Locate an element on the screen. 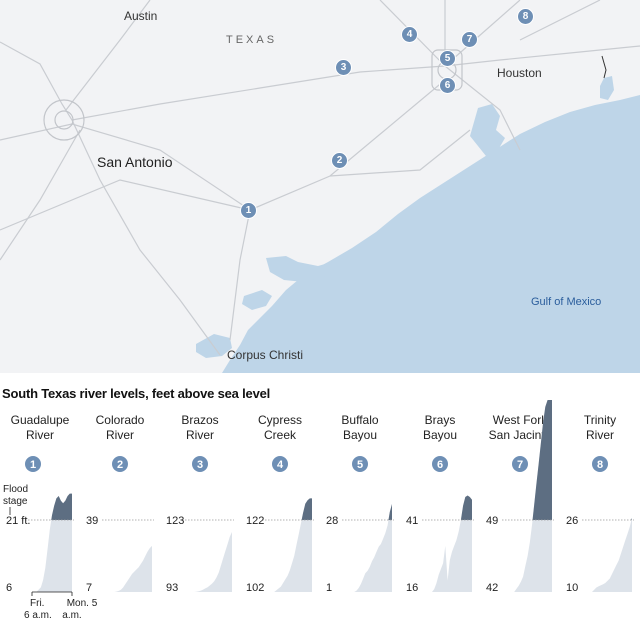 This screenshot has height=634, width=640. y-min-label: 102 is located at coordinates (255, 588).